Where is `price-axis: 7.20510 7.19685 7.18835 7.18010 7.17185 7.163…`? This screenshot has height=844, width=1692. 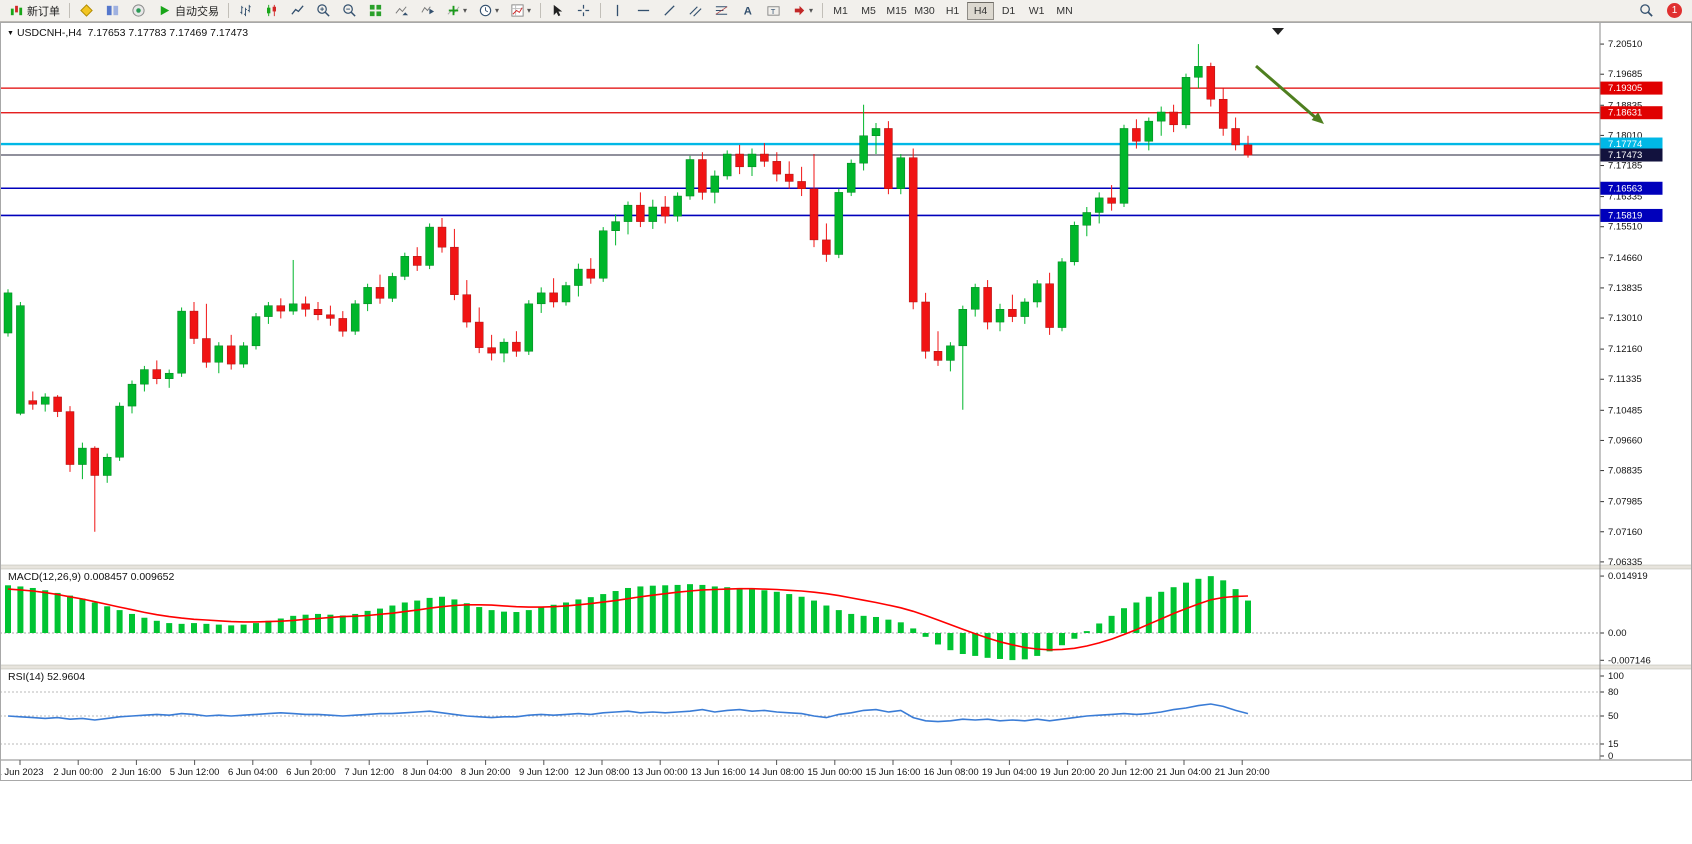
price-axis: 7.20510 7.19685 7.18835 7.18010 7.17185 7.163… is located at coordinates (1631, 400).